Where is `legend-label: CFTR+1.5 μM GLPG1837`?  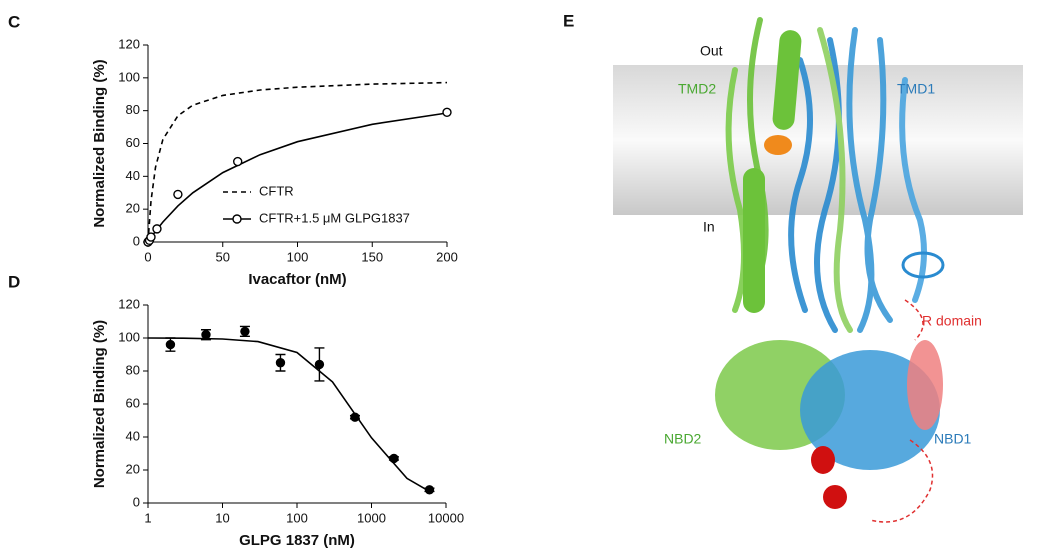 legend-label: CFTR+1.5 μM GLPG1837 is located at coordinates (334, 217).